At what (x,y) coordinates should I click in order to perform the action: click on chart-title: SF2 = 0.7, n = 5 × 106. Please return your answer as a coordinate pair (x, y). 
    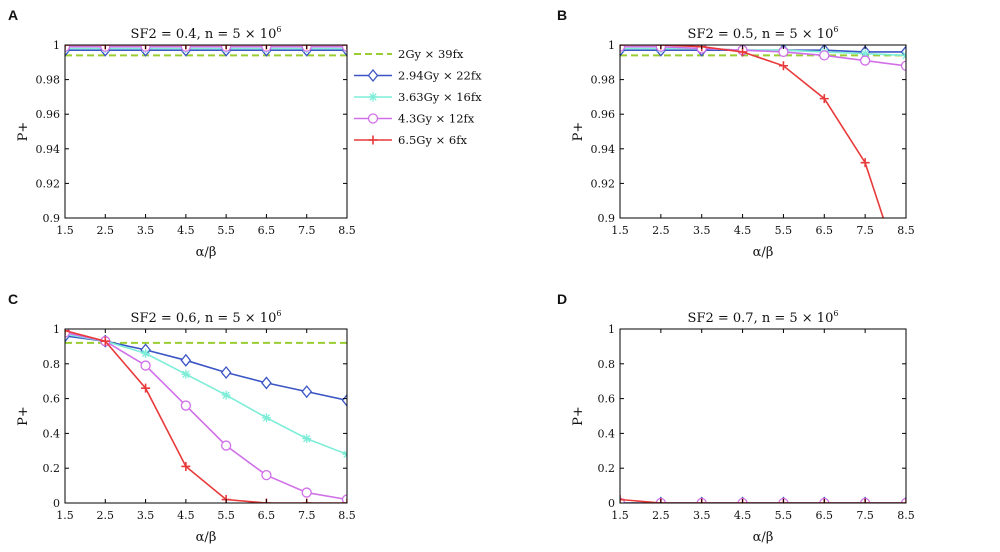
    Looking at the image, I should click on (763, 317).